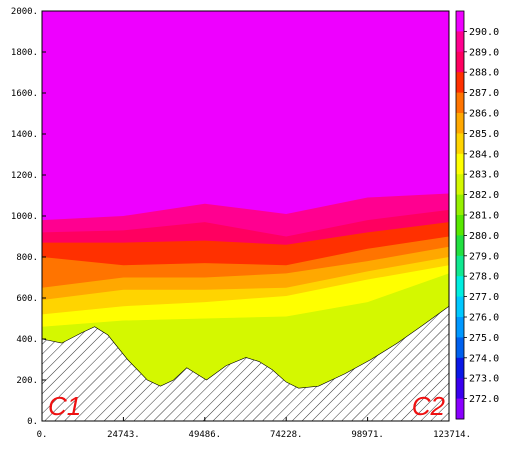 This screenshot has width=506, height=453. I want to click on y-tick-label: 0., so click(32, 422).